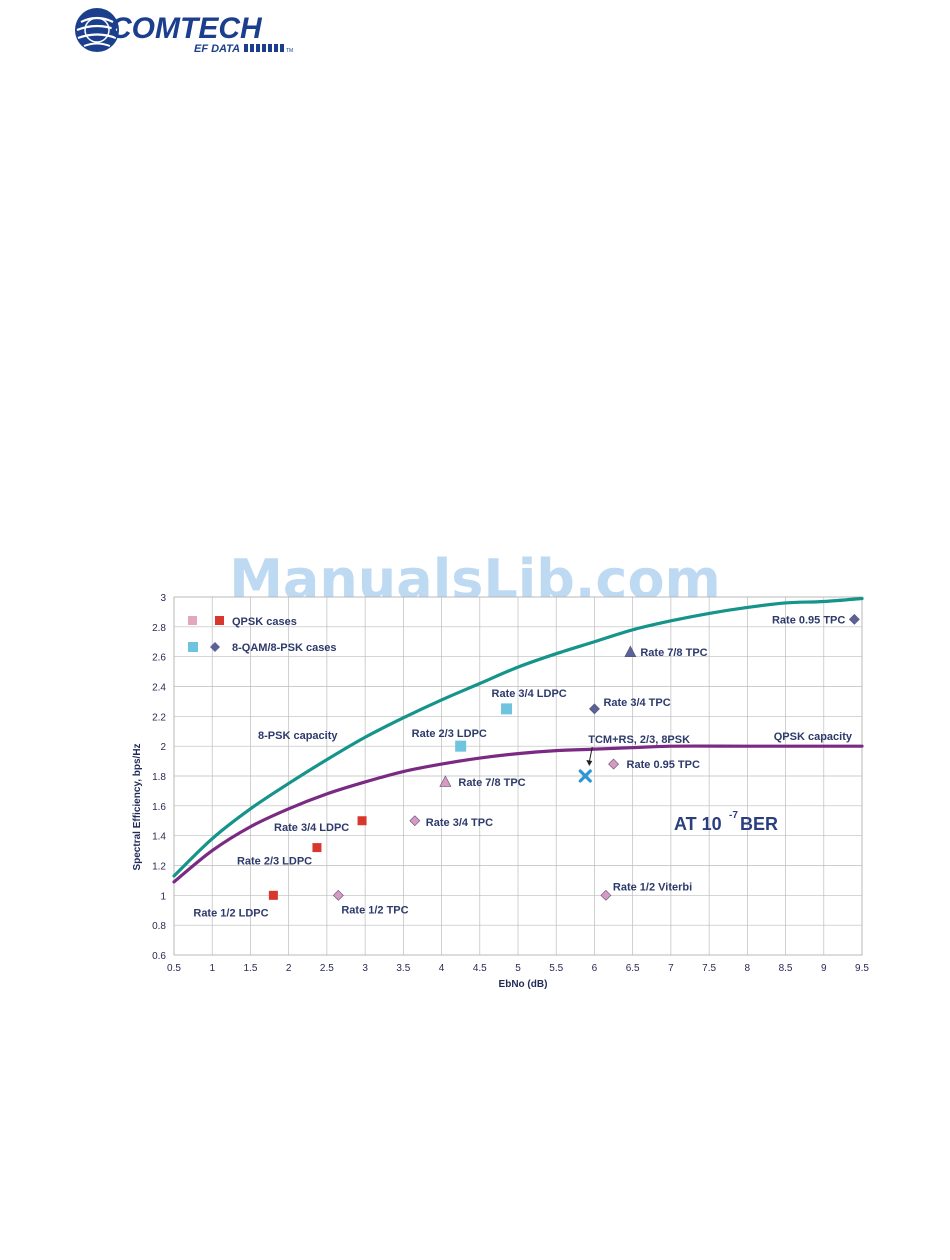 The height and width of the screenshot is (1260, 950). What do you see at coordinates (639, 740) in the screenshot?
I see `point-label: TCM+RS, 2/3, 8PSK` at bounding box center [639, 740].